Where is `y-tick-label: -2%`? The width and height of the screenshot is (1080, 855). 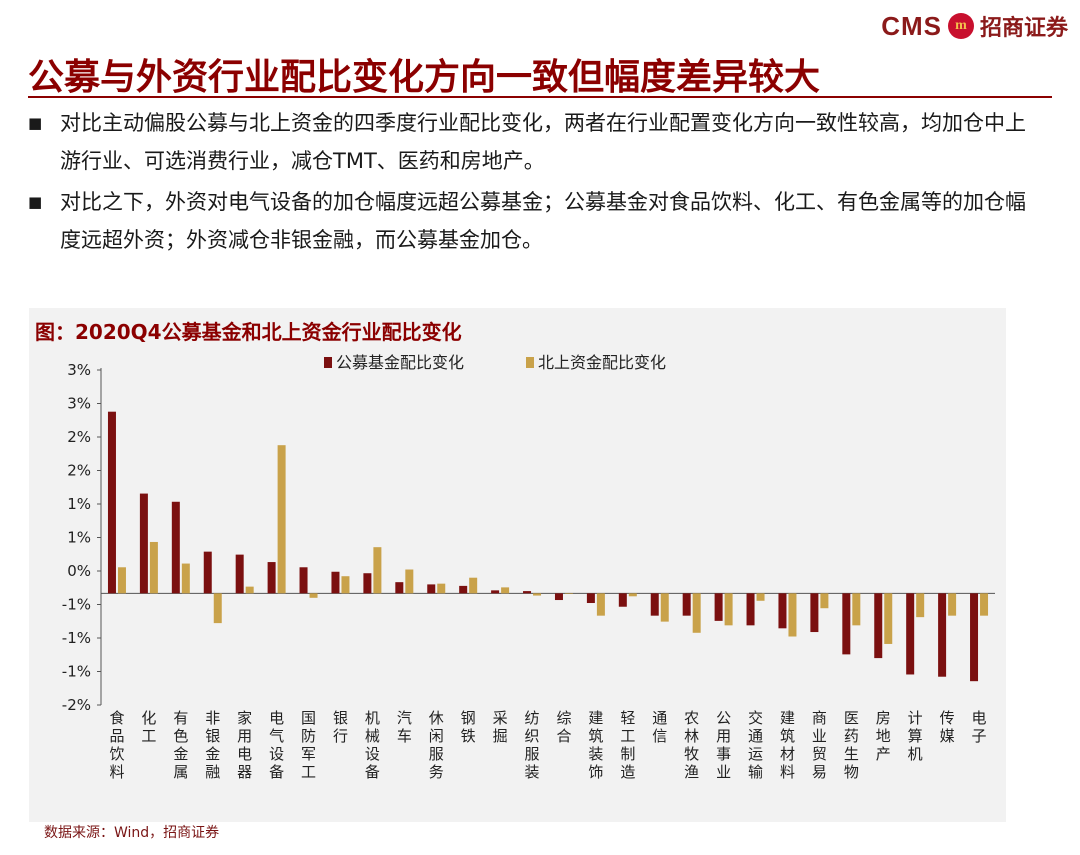 y-tick-label: -2% is located at coordinates (76, 705).